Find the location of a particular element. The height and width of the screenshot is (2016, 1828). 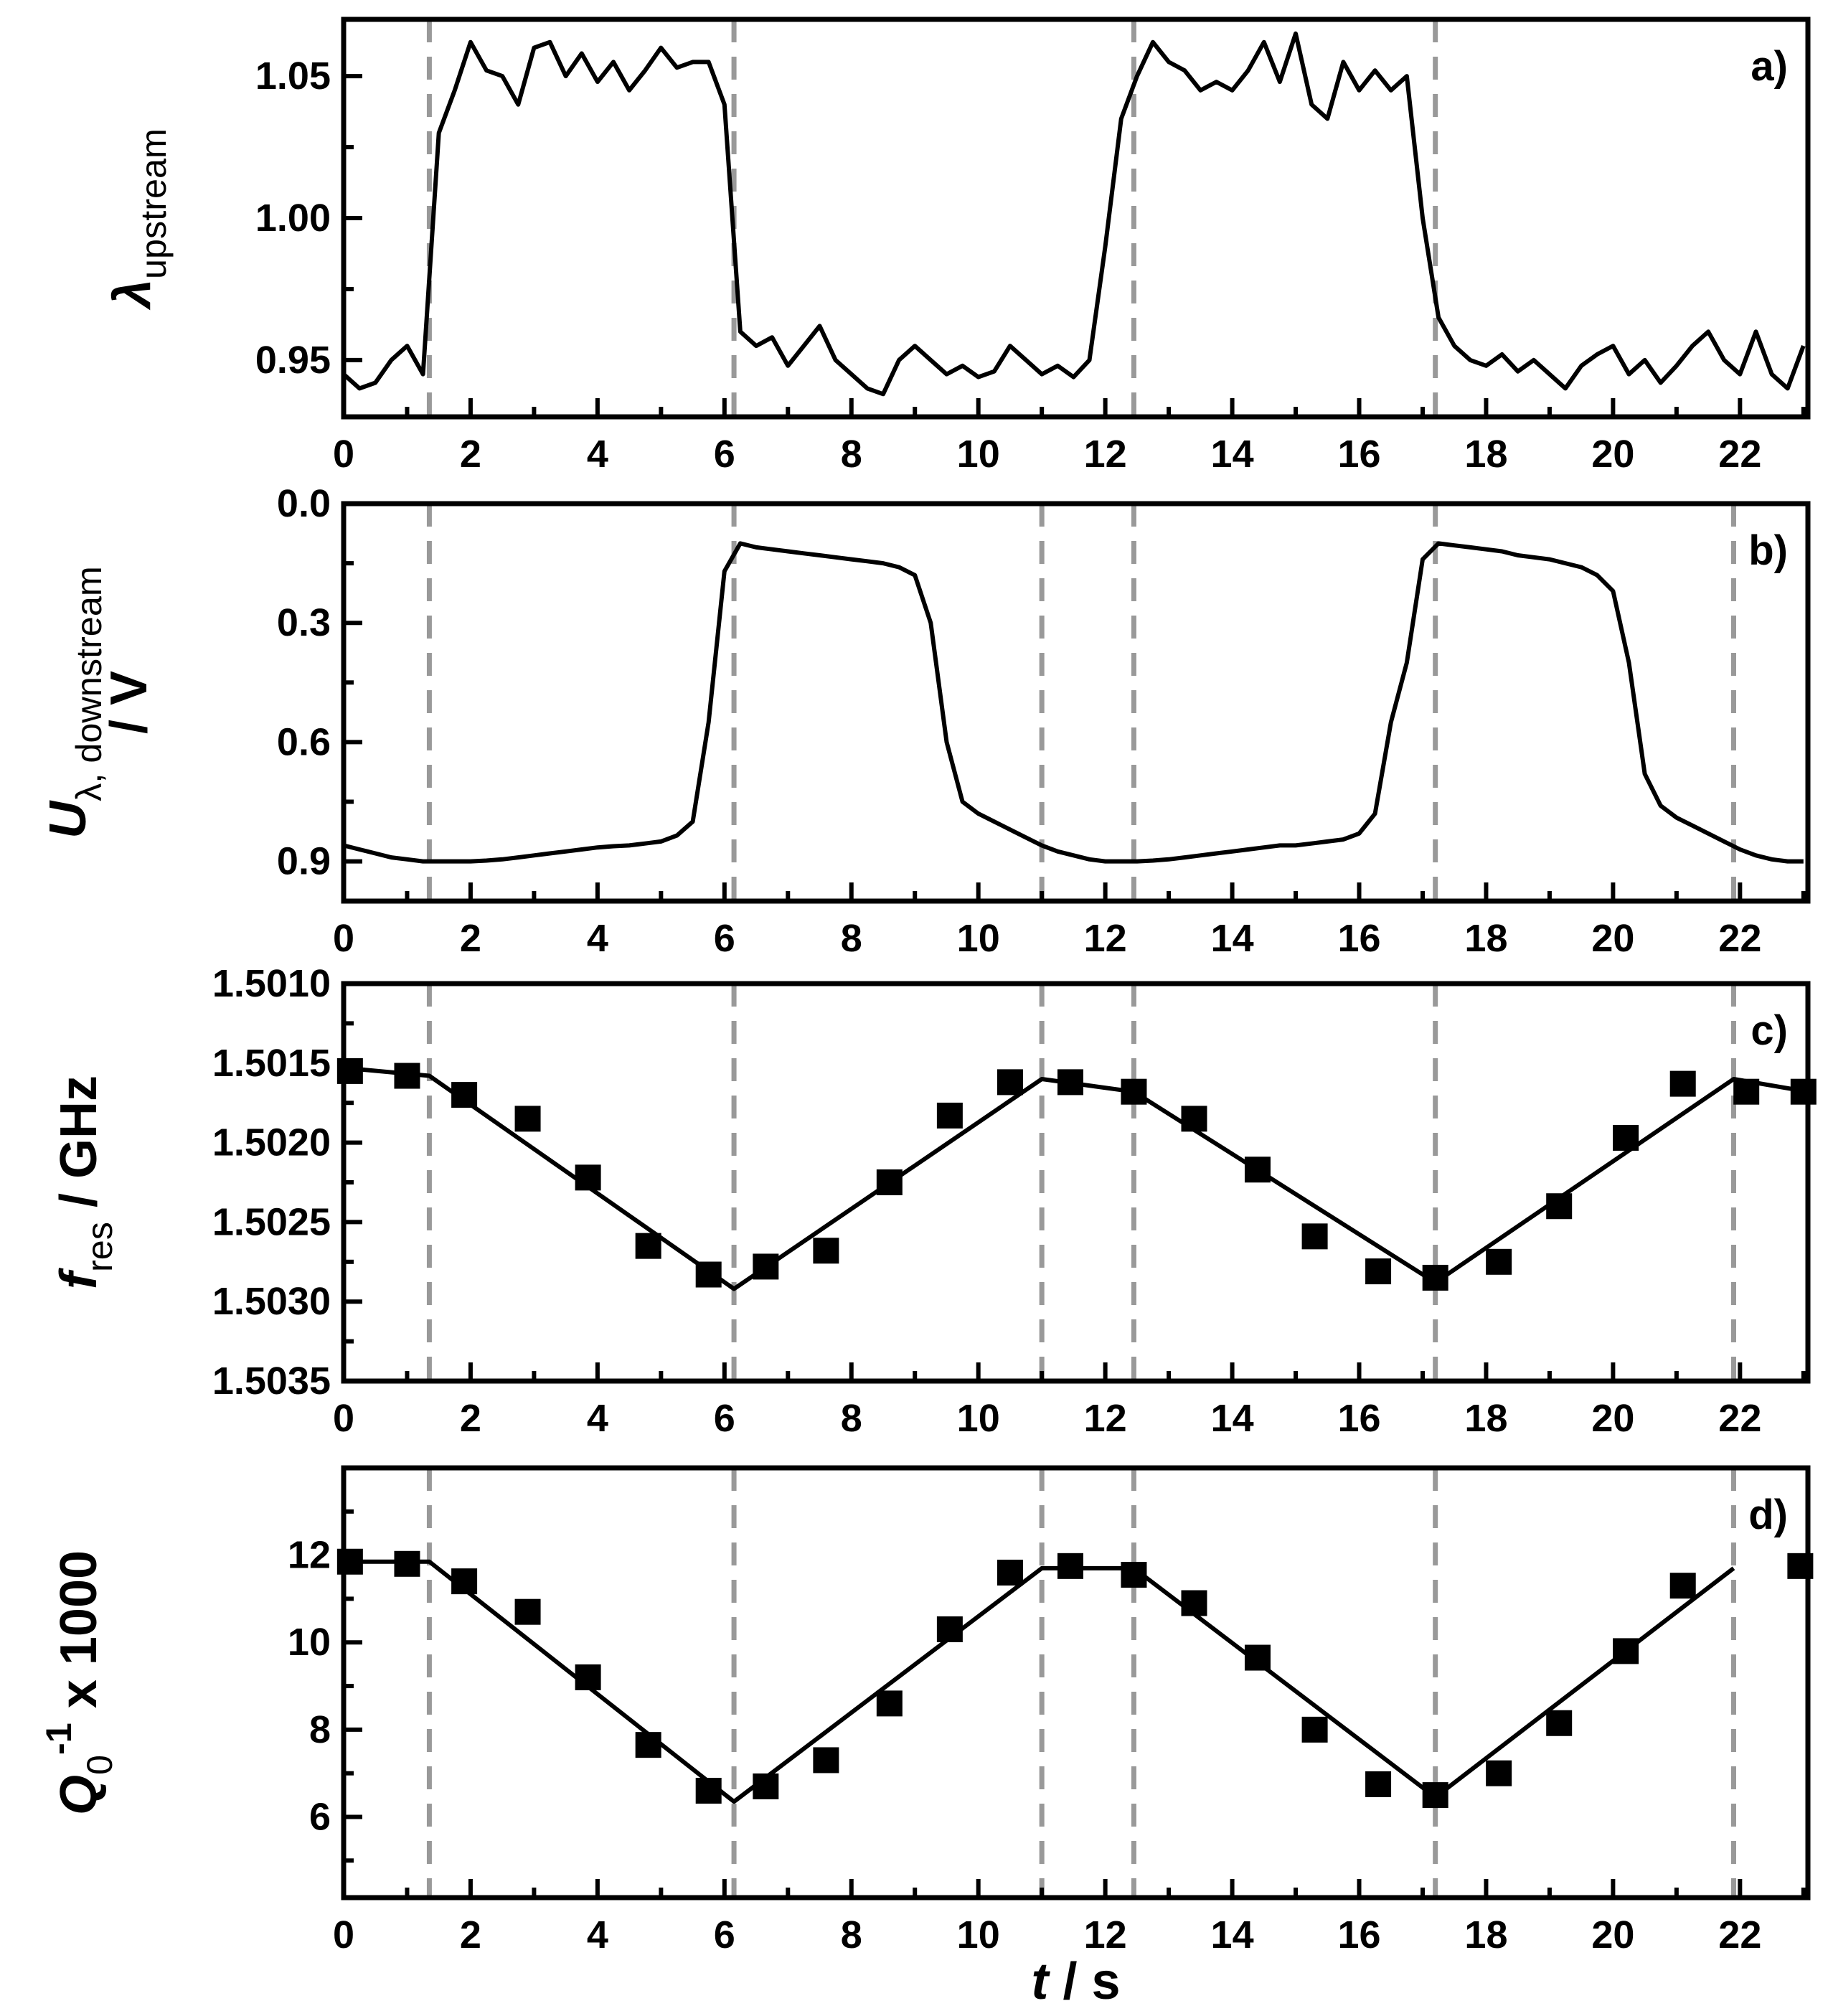

y-axis-label-part: / V is located at coordinates (129, 702).